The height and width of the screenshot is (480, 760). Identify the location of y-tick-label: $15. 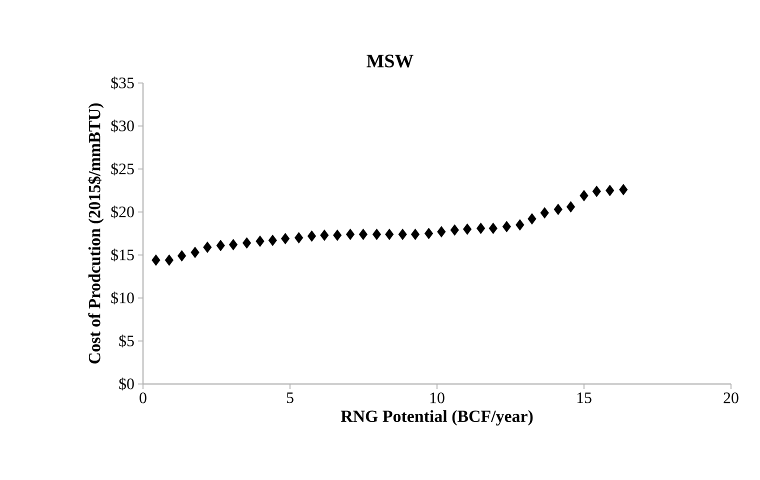
(122, 255).